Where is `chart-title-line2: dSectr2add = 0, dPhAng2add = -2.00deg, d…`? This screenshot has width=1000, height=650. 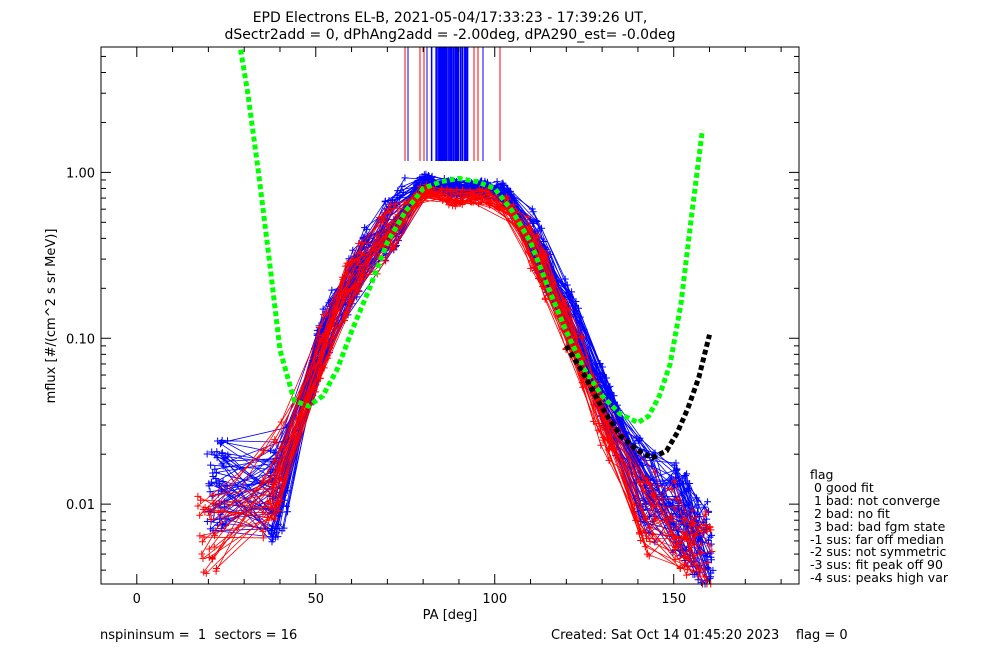 chart-title-line2: dSectr2add = 0, dPhAng2add = -2.00deg, d… is located at coordinates (450, 35).